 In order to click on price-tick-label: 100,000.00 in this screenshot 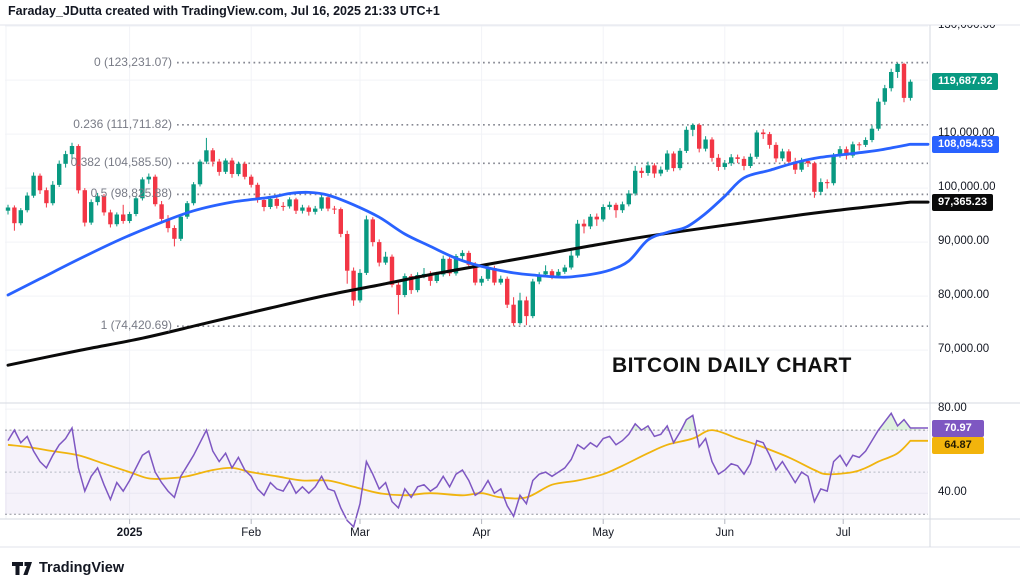, I will do `click(967, 187)`.